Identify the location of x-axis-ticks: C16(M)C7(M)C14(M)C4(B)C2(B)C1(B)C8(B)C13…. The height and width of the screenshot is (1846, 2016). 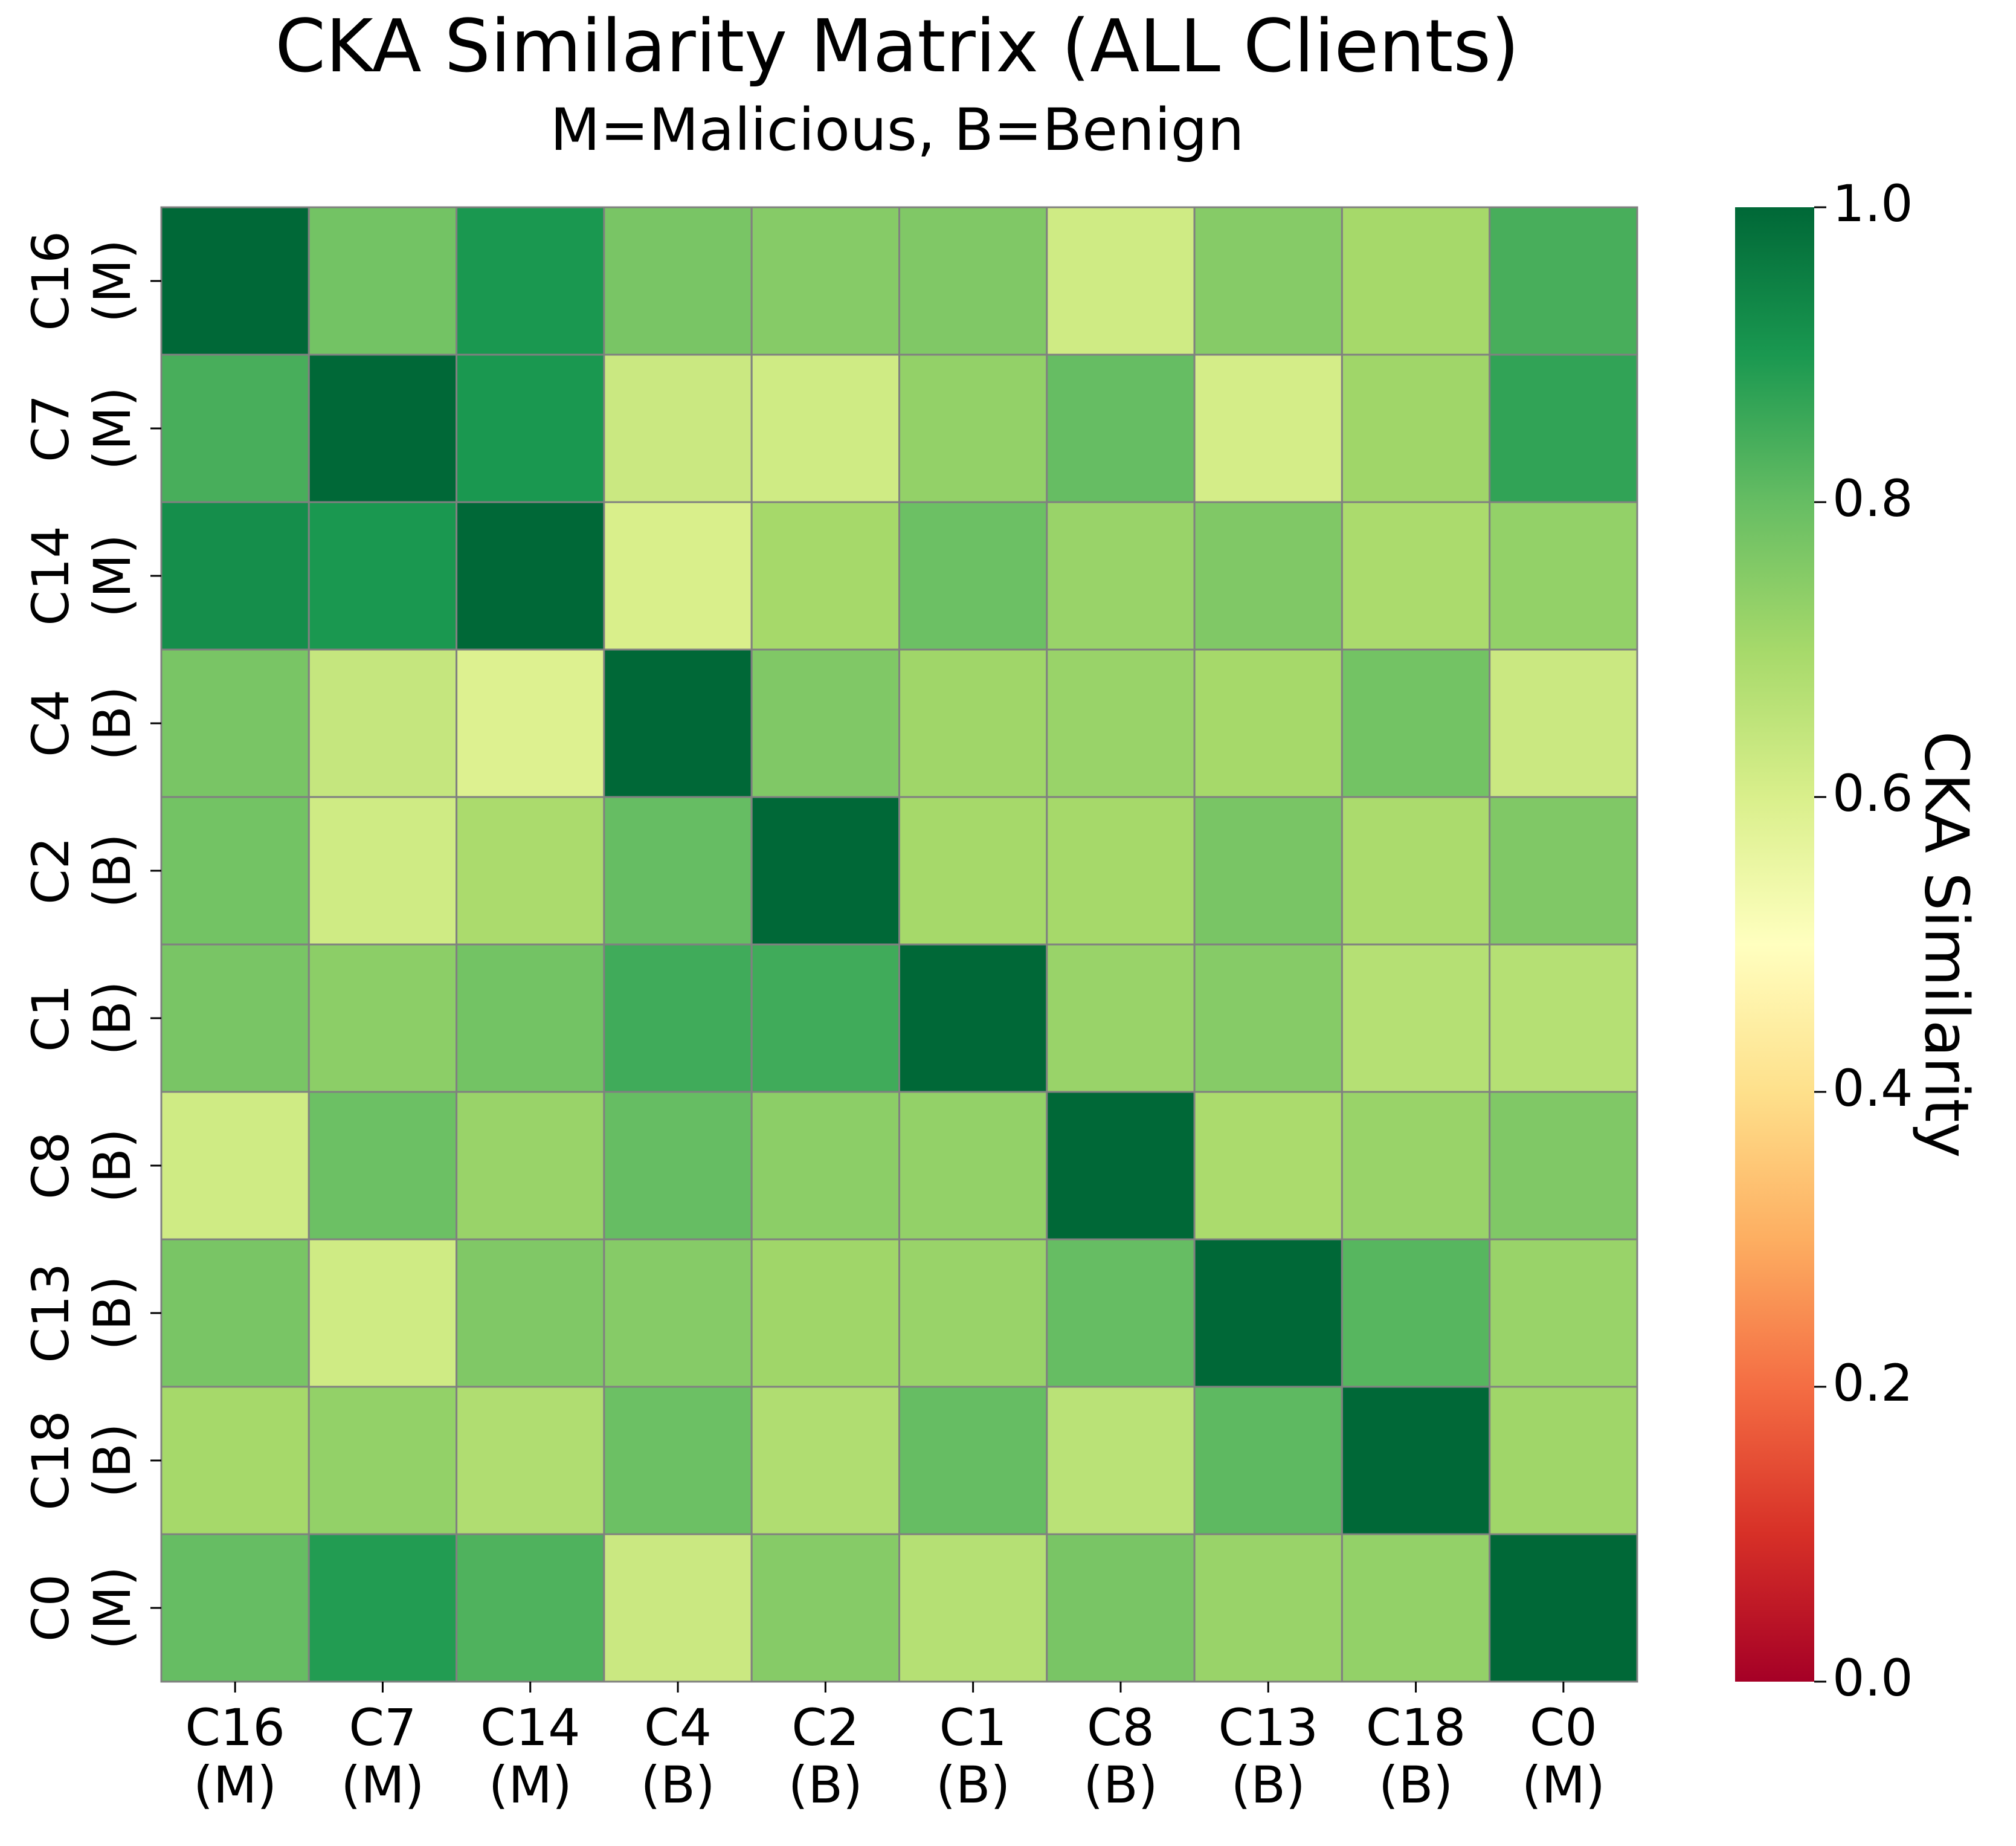
(895, 1748).